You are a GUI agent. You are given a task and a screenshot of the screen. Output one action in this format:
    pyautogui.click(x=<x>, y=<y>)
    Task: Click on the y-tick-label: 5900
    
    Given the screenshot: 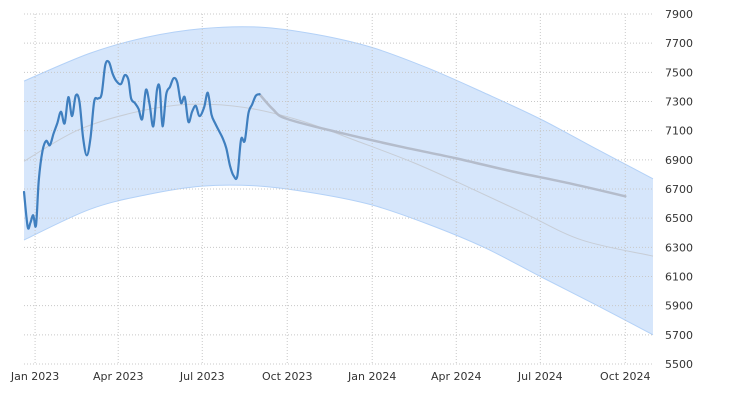 What is the action you would take?
    pyautogui.click(x=679, y=306)
    